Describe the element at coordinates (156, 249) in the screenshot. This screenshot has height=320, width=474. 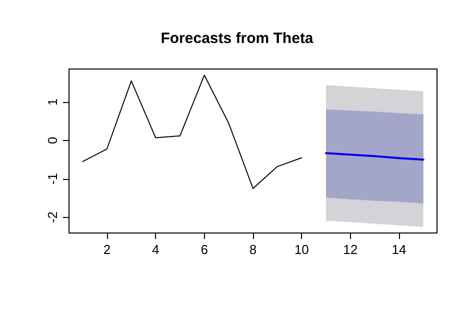
I see `x-tick-label: 4` at that location.